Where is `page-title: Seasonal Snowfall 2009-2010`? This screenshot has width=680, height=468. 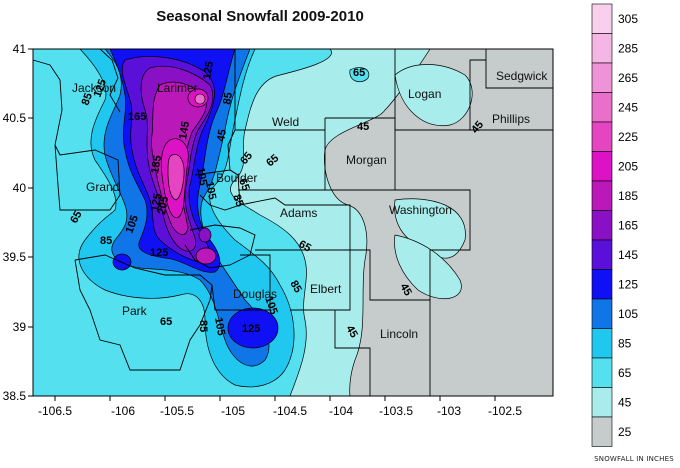 page-title: Seasonal Snowfall 2009-2010 is located at coordinates (260, 16).